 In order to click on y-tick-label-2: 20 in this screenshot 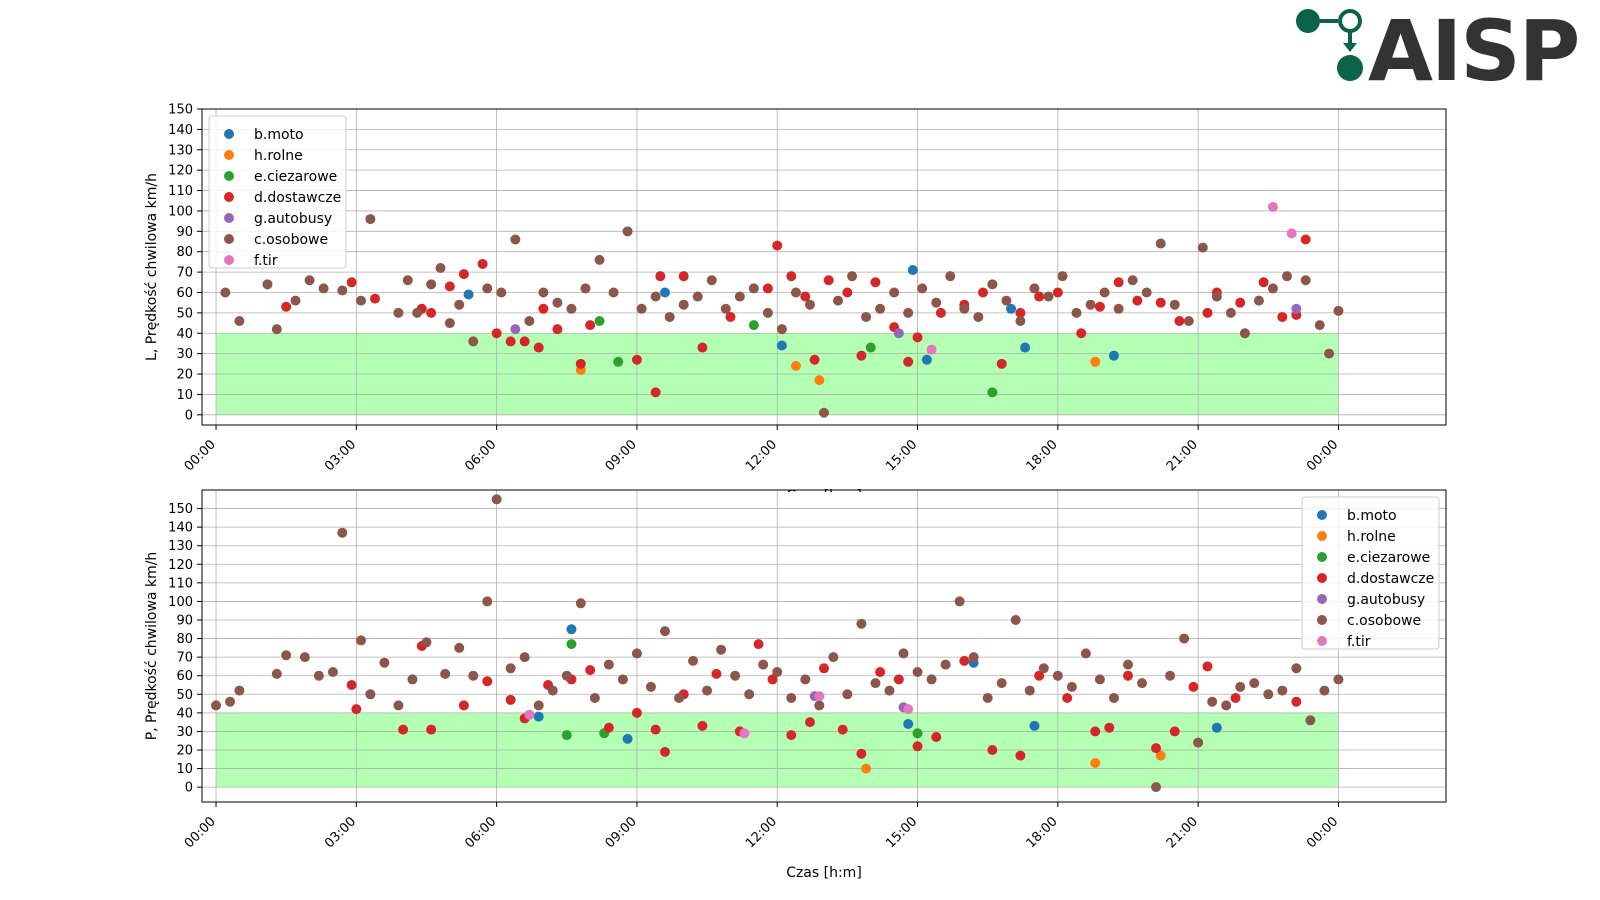, I will do `click(184, 375)`.